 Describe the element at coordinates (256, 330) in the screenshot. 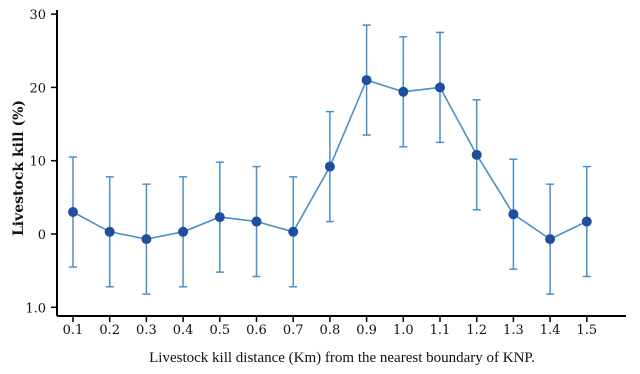

I see `x-tick-label: 0.6` at that location.